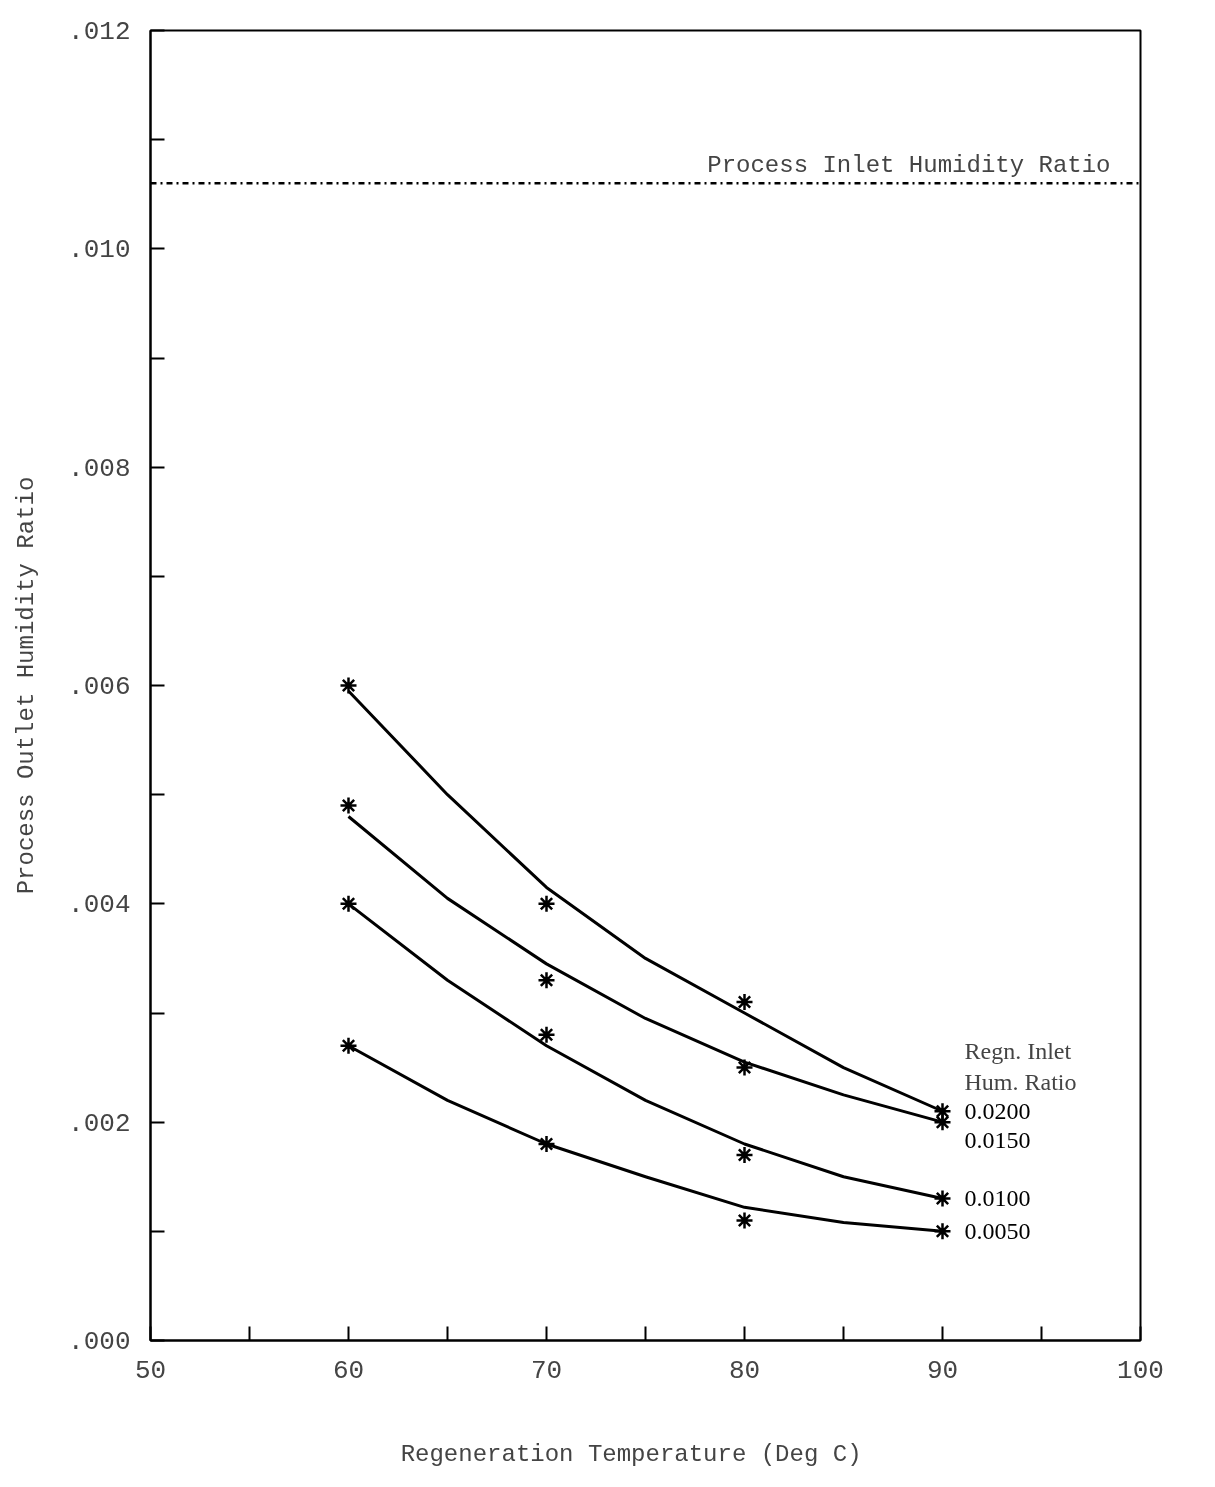  Describe the element at coordinates (99, 1123) in the screenshot. I see `y-tick-label: .002` at that location.